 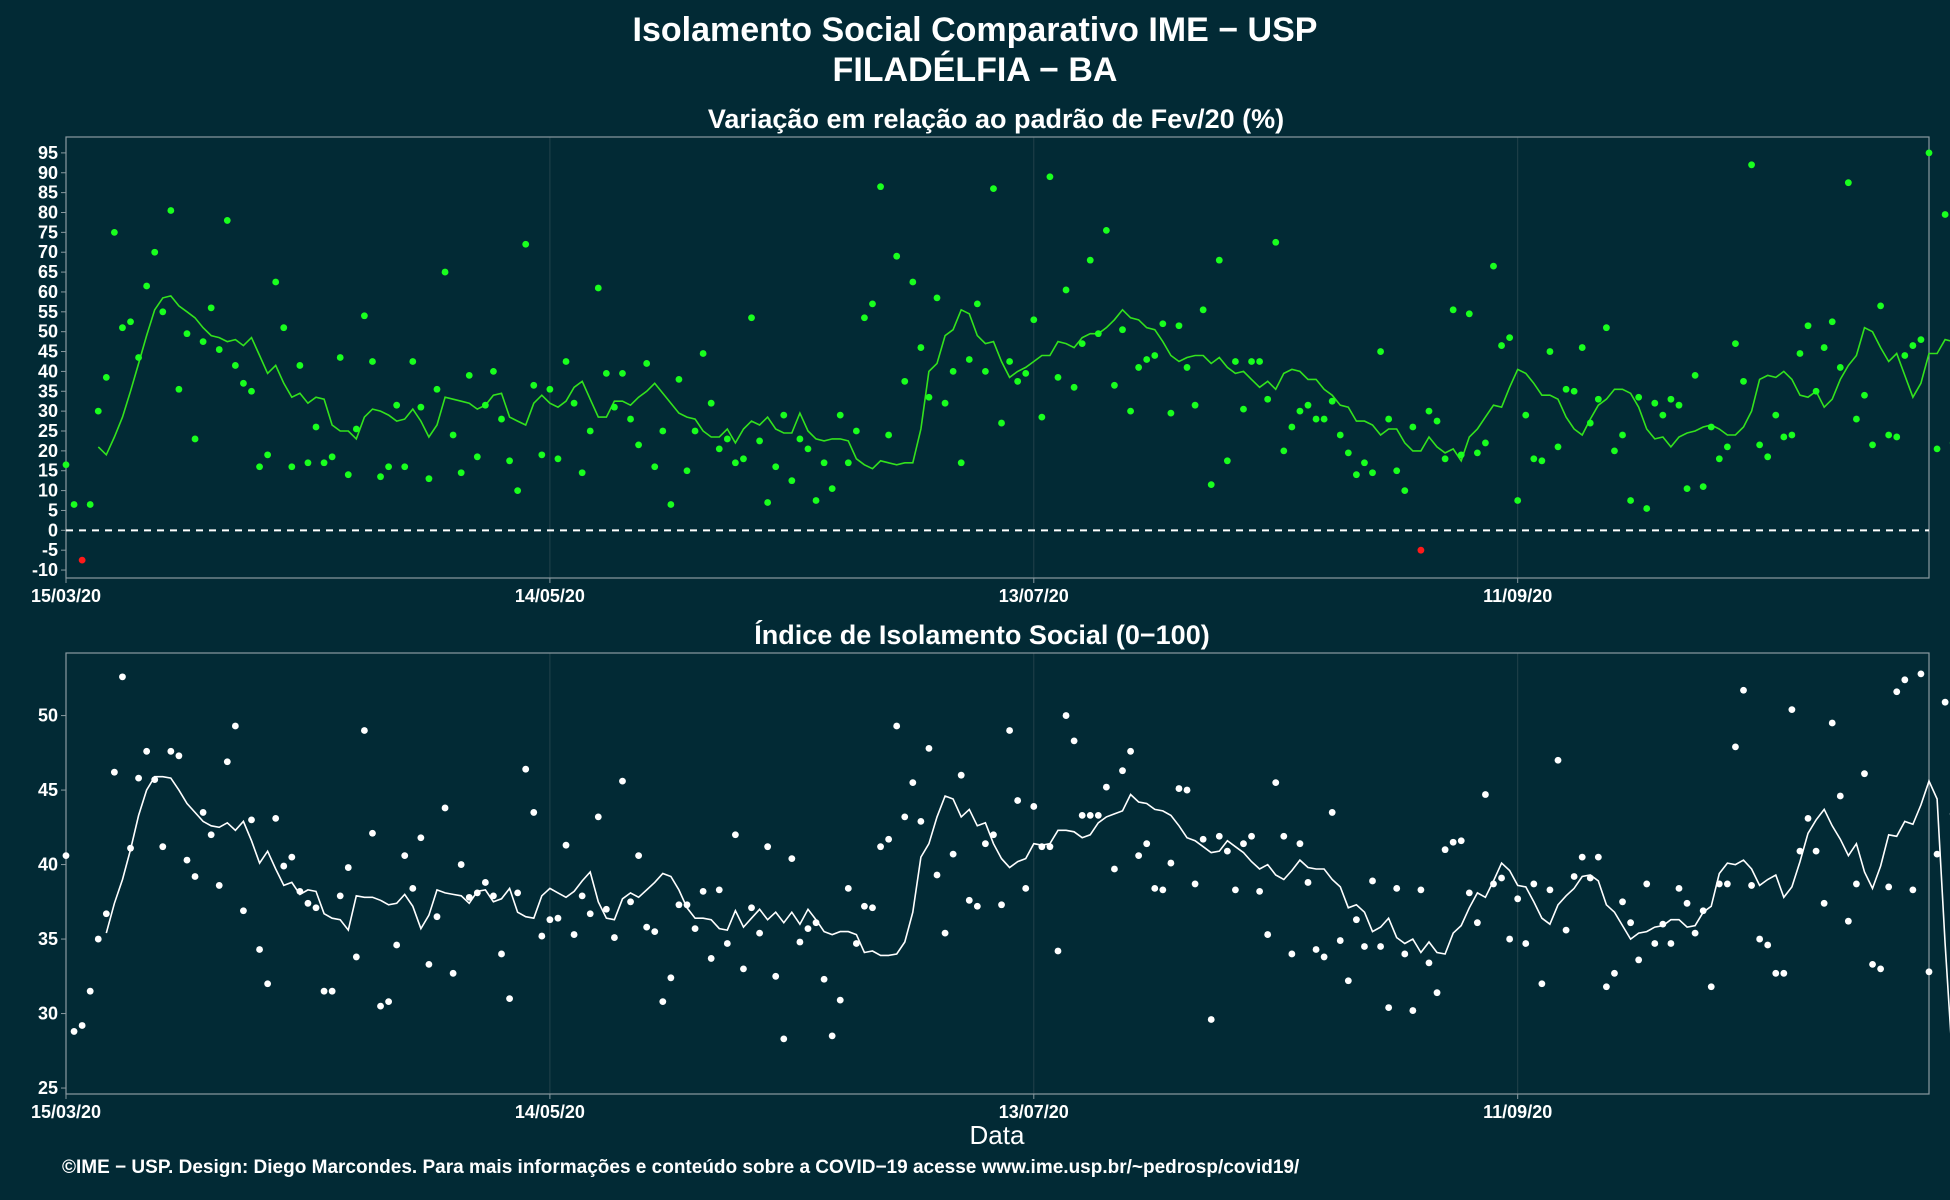 I want to click on x-axis-label: Data, so click(x=997, y=1135).